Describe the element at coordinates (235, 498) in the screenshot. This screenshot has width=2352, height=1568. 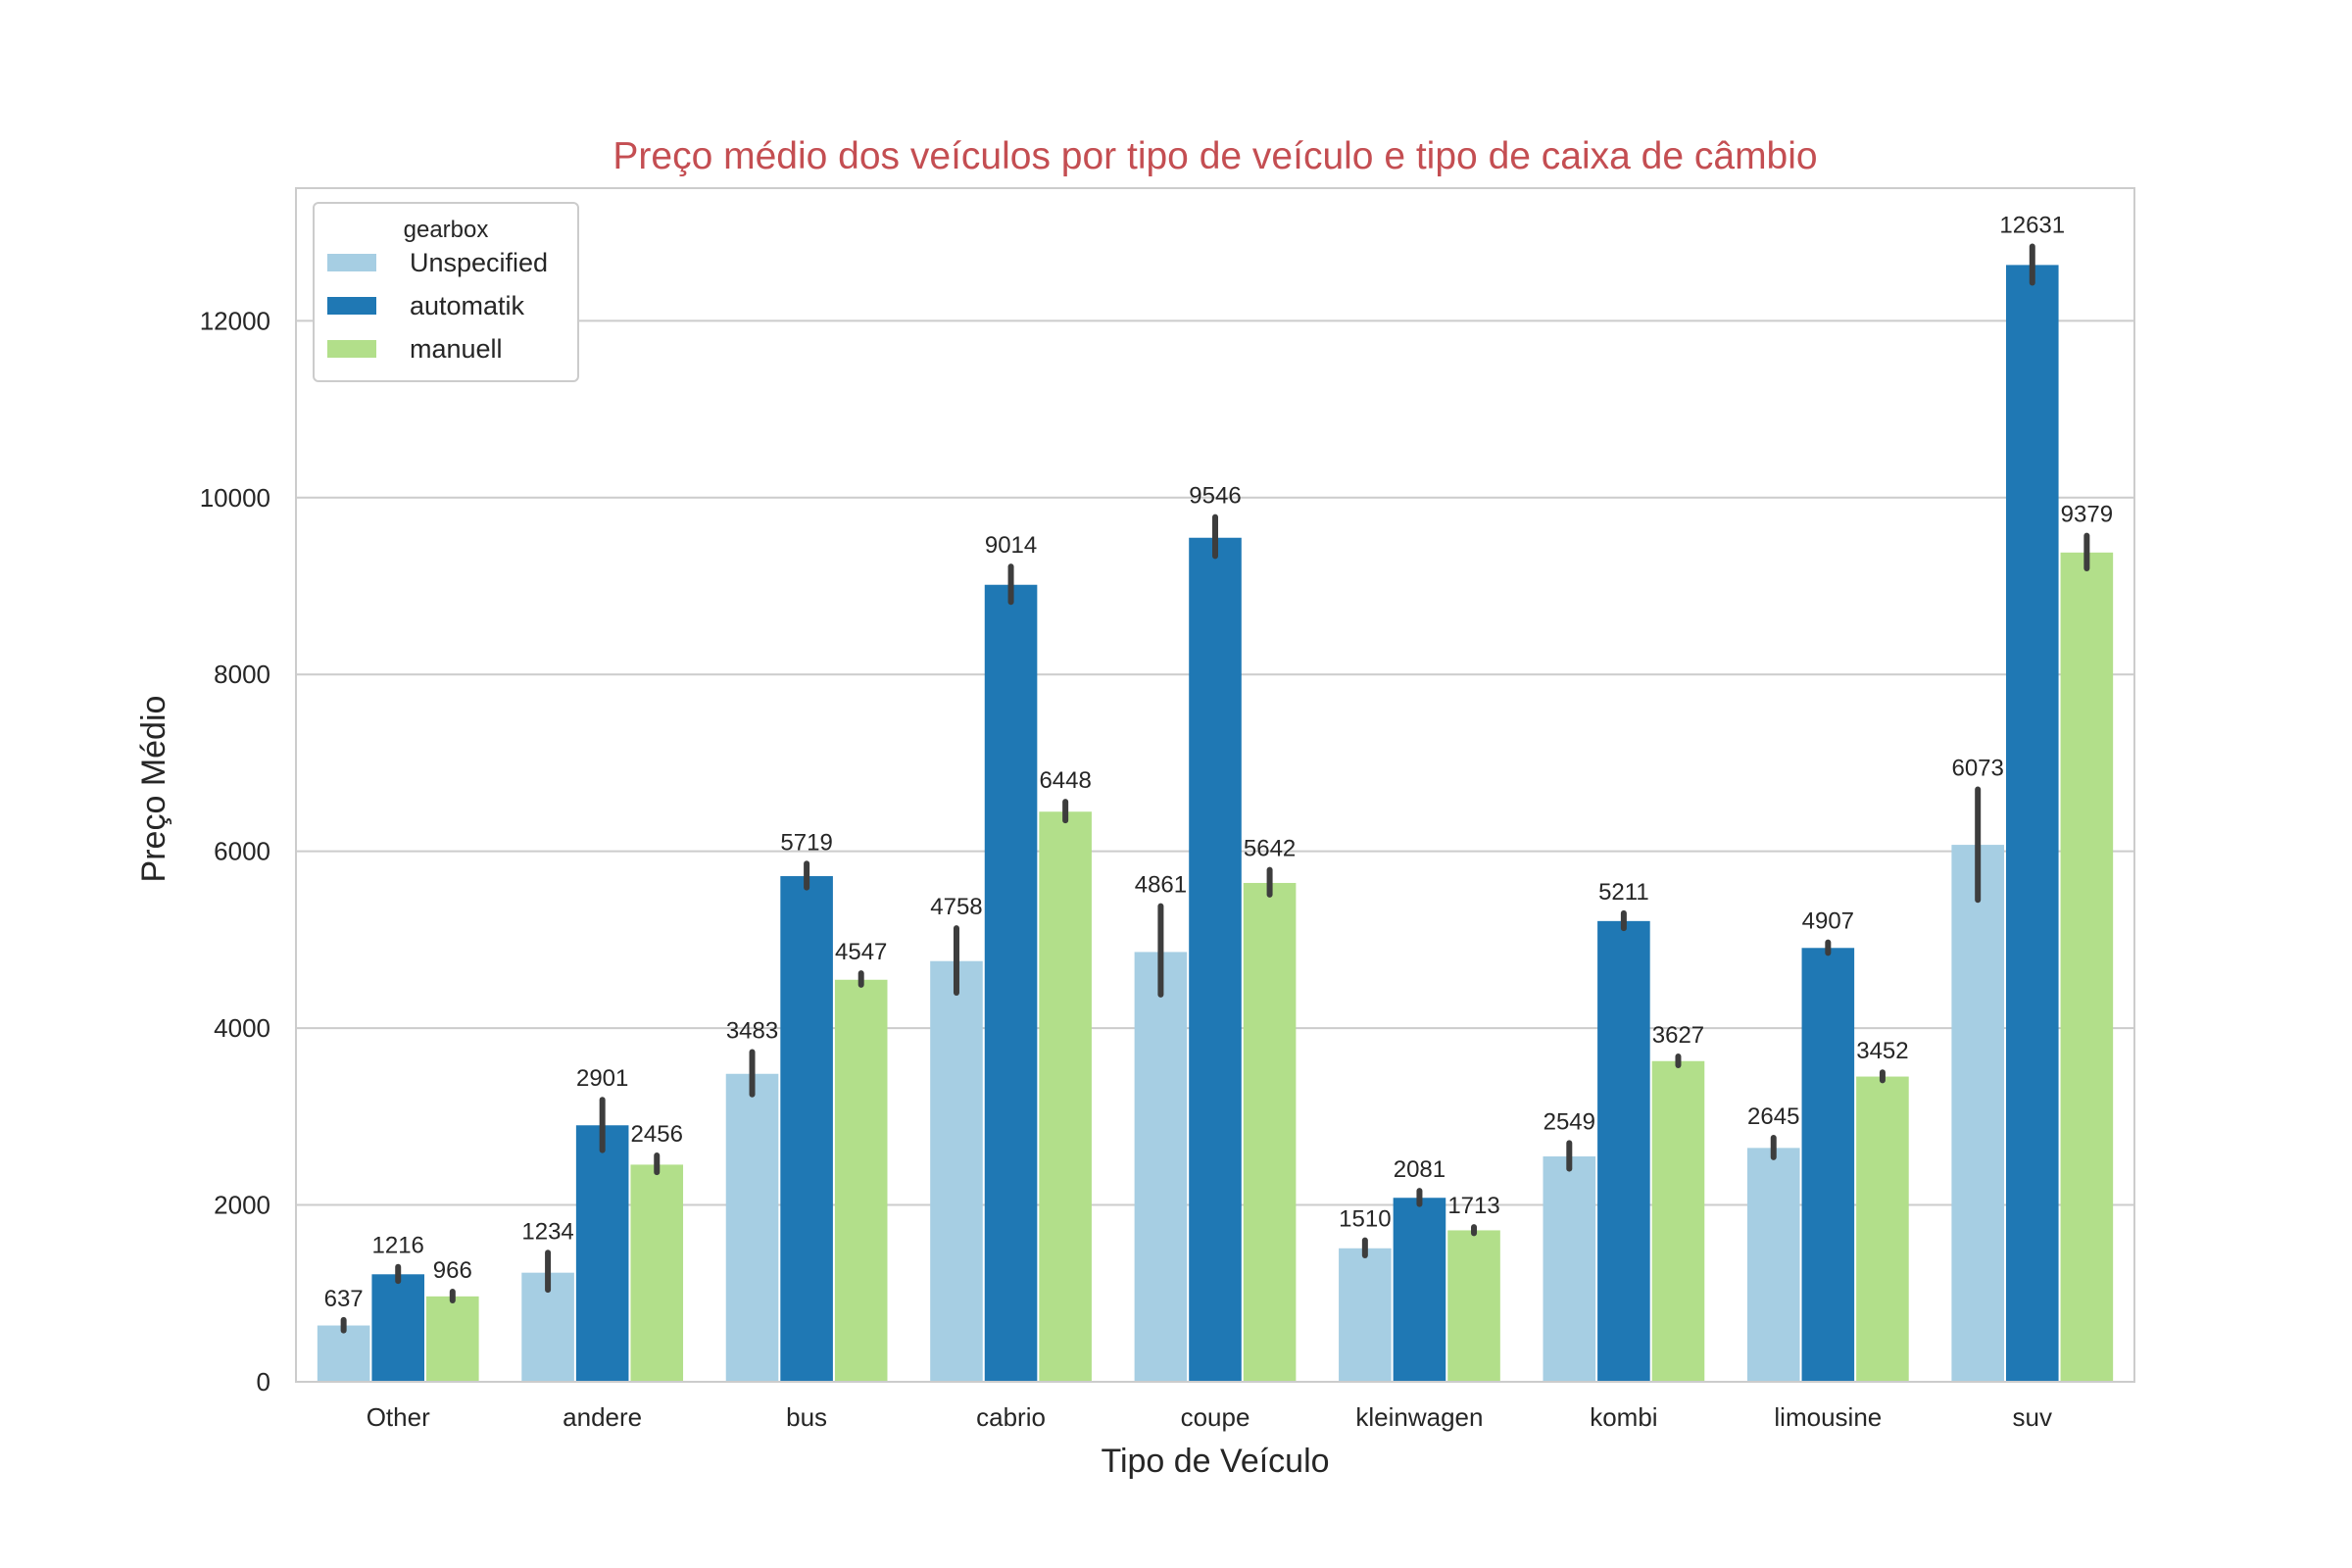
I see `y-tick-label: 10000` at that location.